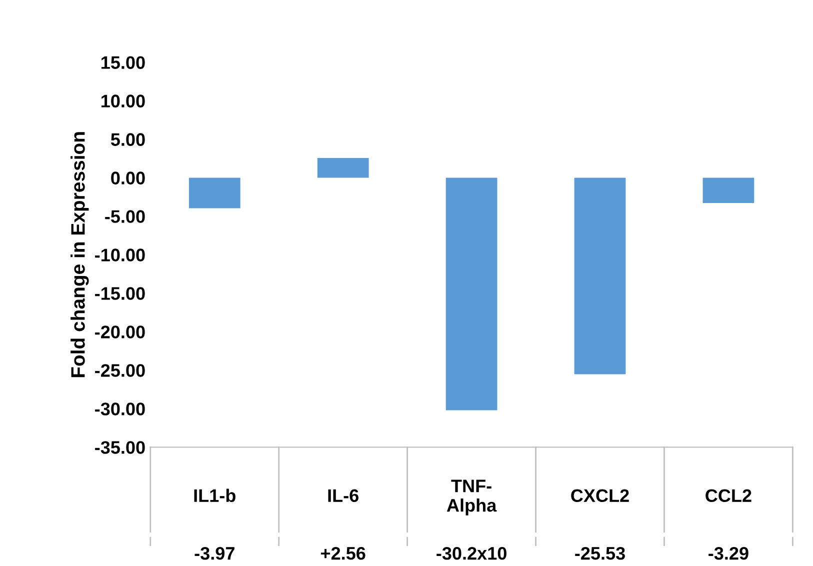  I want to click on y-tick-label: -10.00, so click(120, 255).